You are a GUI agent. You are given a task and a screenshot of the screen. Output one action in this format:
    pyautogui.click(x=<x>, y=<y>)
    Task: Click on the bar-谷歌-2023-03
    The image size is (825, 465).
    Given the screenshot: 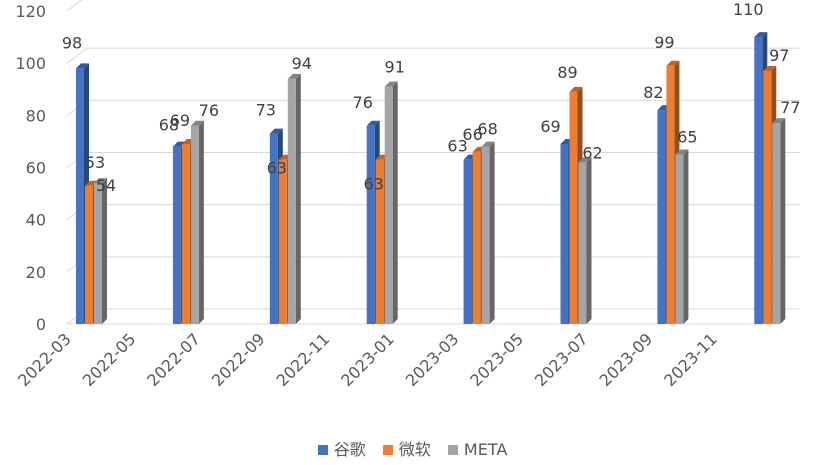 What is the action you would take?
    pyautogui.click(x=467, y=241)
    